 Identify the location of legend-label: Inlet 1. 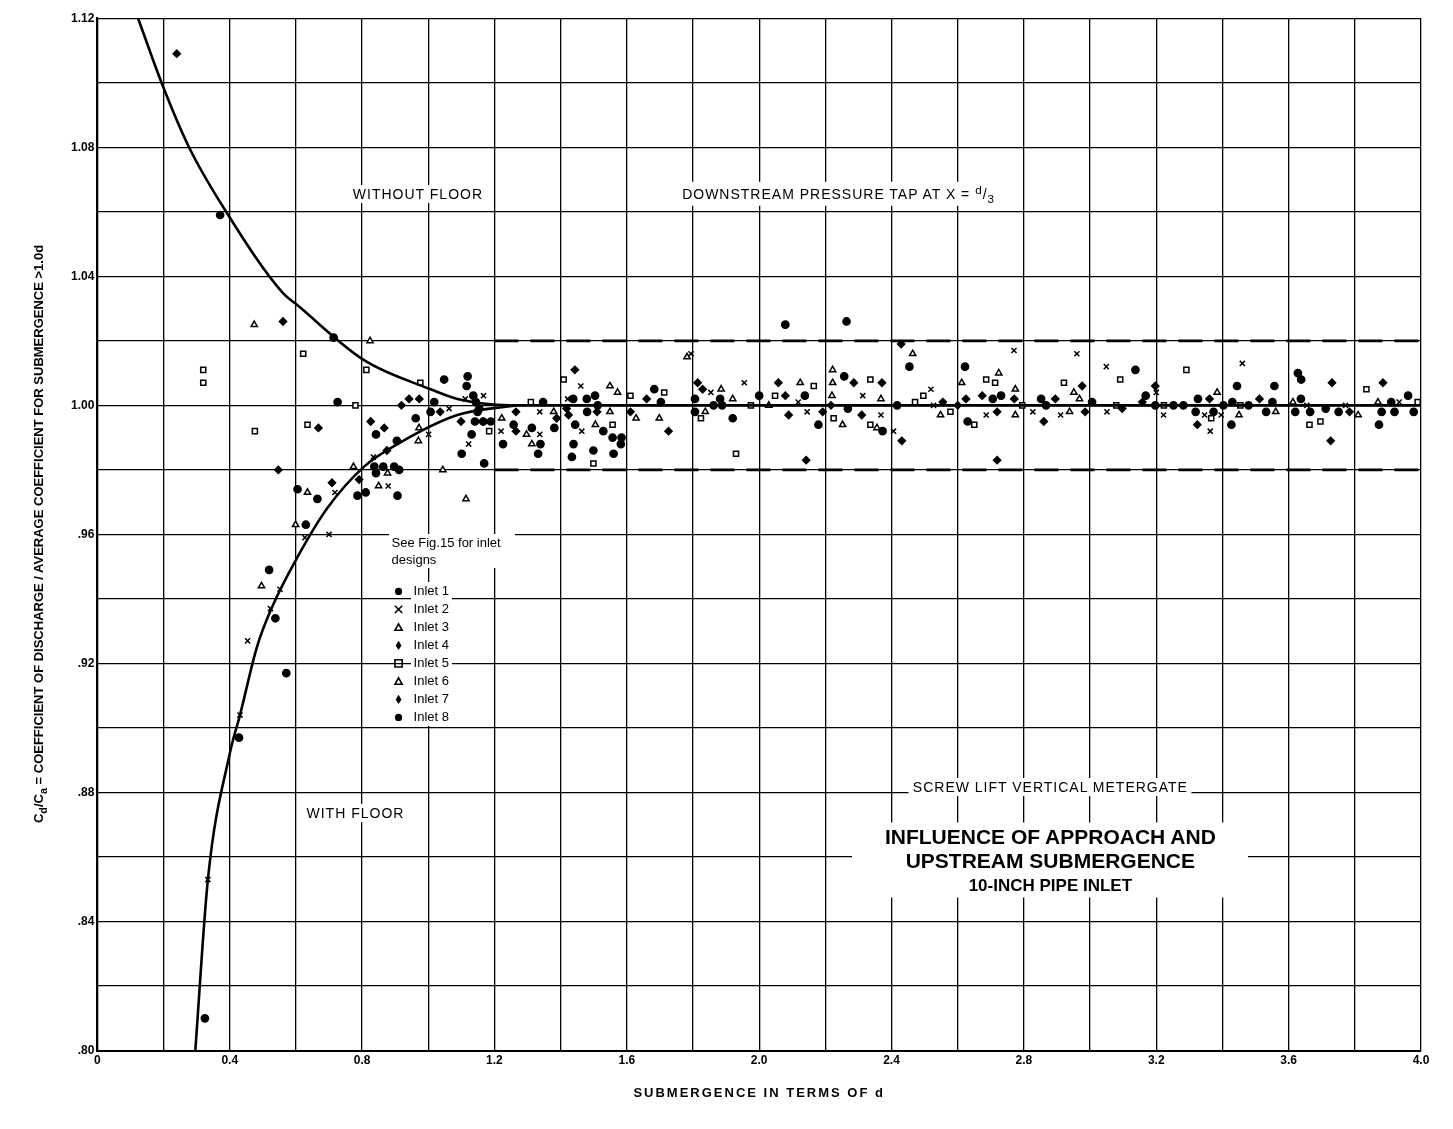
(431, 591).